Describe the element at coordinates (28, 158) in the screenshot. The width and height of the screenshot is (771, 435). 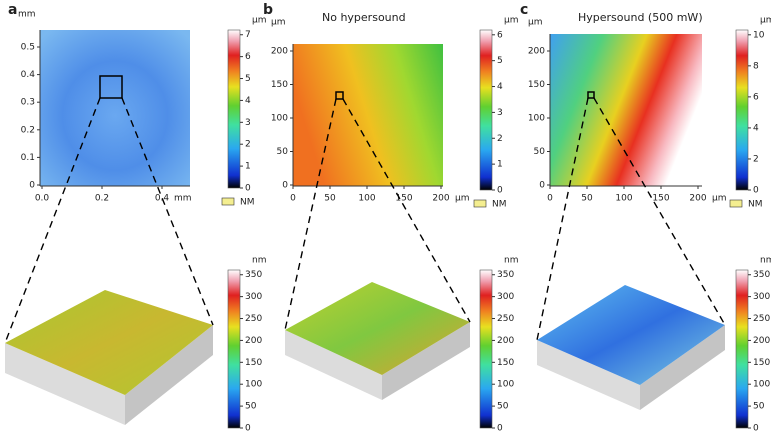
I see `y-tick-label: 0.1` at that location.